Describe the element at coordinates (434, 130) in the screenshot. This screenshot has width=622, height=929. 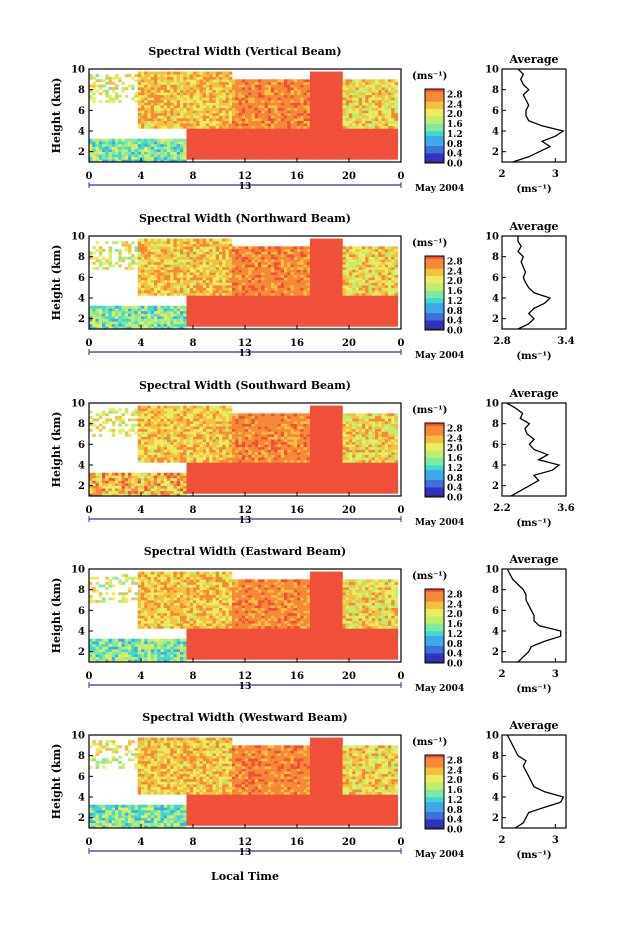
I see `colorbar-segment` at that location.